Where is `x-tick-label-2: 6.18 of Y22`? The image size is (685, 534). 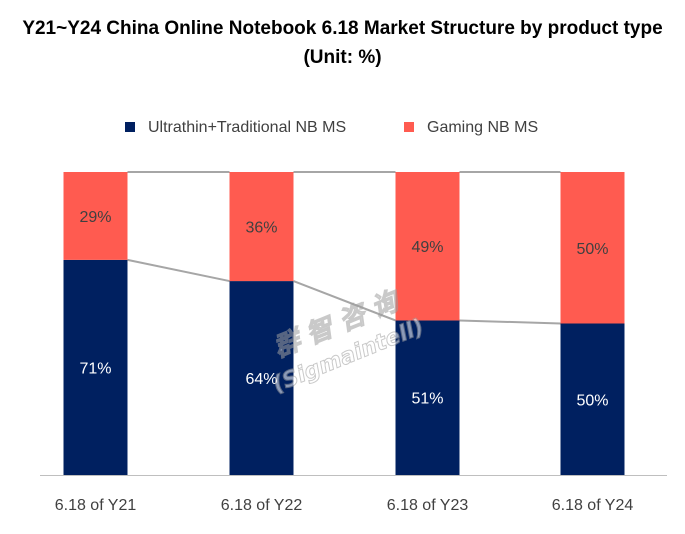 x-tick-label-2: 6.18 of Y22 is located at coordinates (262, 505).